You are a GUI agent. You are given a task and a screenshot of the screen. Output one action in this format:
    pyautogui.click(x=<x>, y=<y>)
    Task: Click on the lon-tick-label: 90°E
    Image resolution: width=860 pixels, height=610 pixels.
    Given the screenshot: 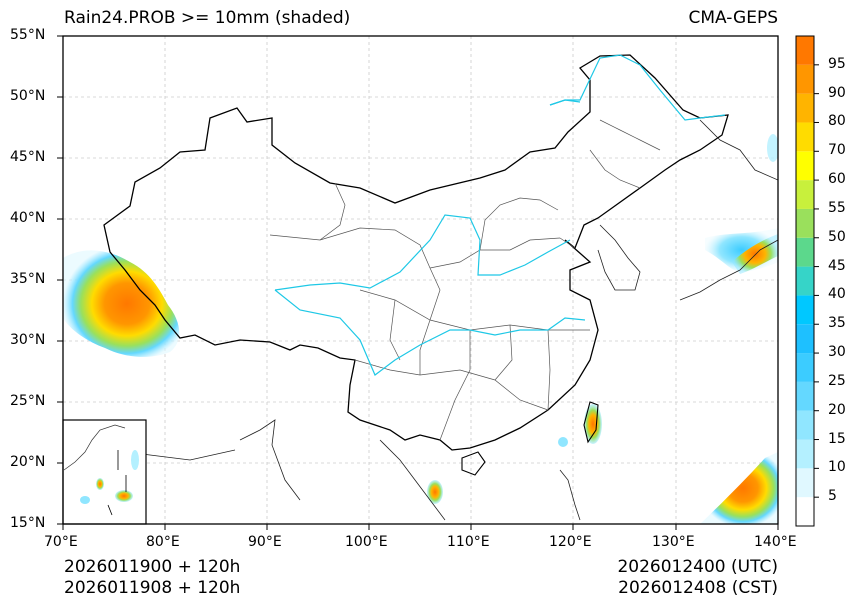 What is the action you would take?
    pyautogui.click(x=265, y=542)
    